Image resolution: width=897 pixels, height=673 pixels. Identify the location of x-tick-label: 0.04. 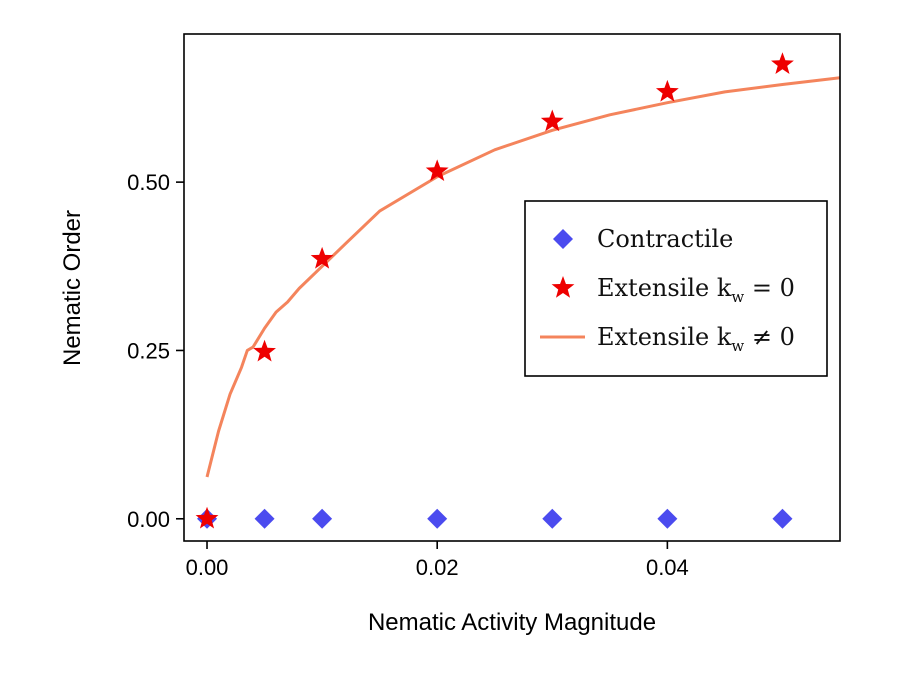
(667, 567).